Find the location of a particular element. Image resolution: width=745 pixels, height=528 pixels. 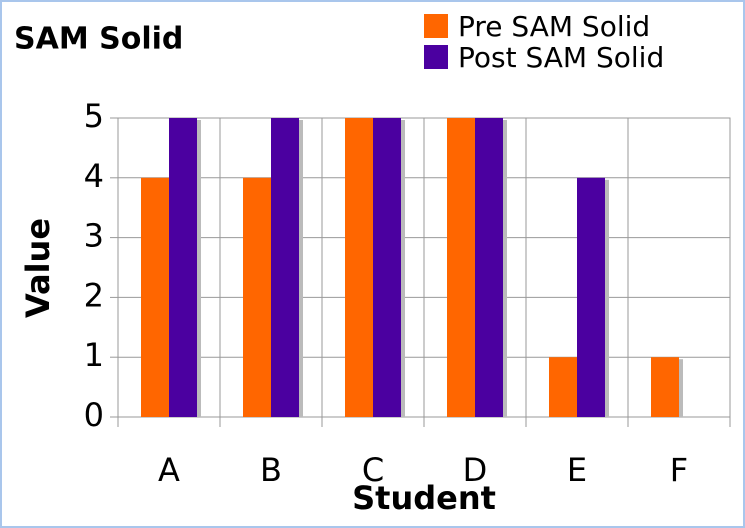

legend-label: Post SAM Solid is located at coordinates (561, 57).